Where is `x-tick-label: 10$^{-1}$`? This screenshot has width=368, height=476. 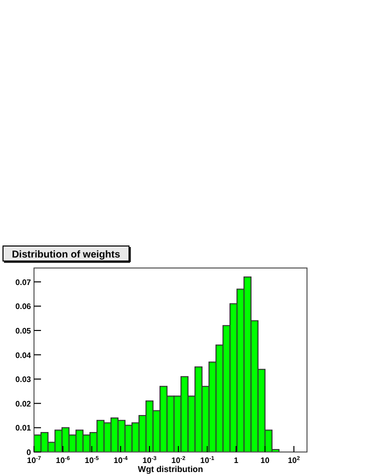 x-tick-label: 10$^{-1}$ is located at coordinates (207, 460).